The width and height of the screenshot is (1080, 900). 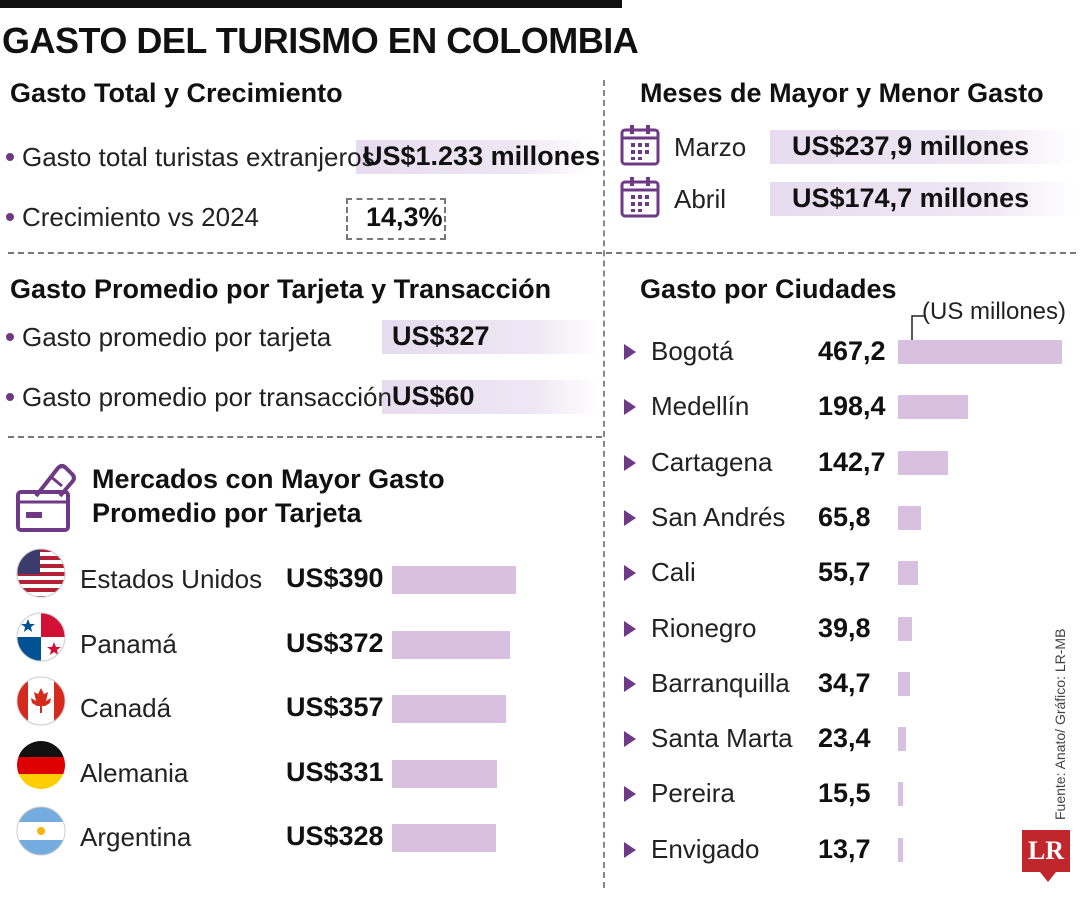 I want to click on promedio-tarjeta-label: Gasto promedio por tarjeta, so click(x=168, y=337).